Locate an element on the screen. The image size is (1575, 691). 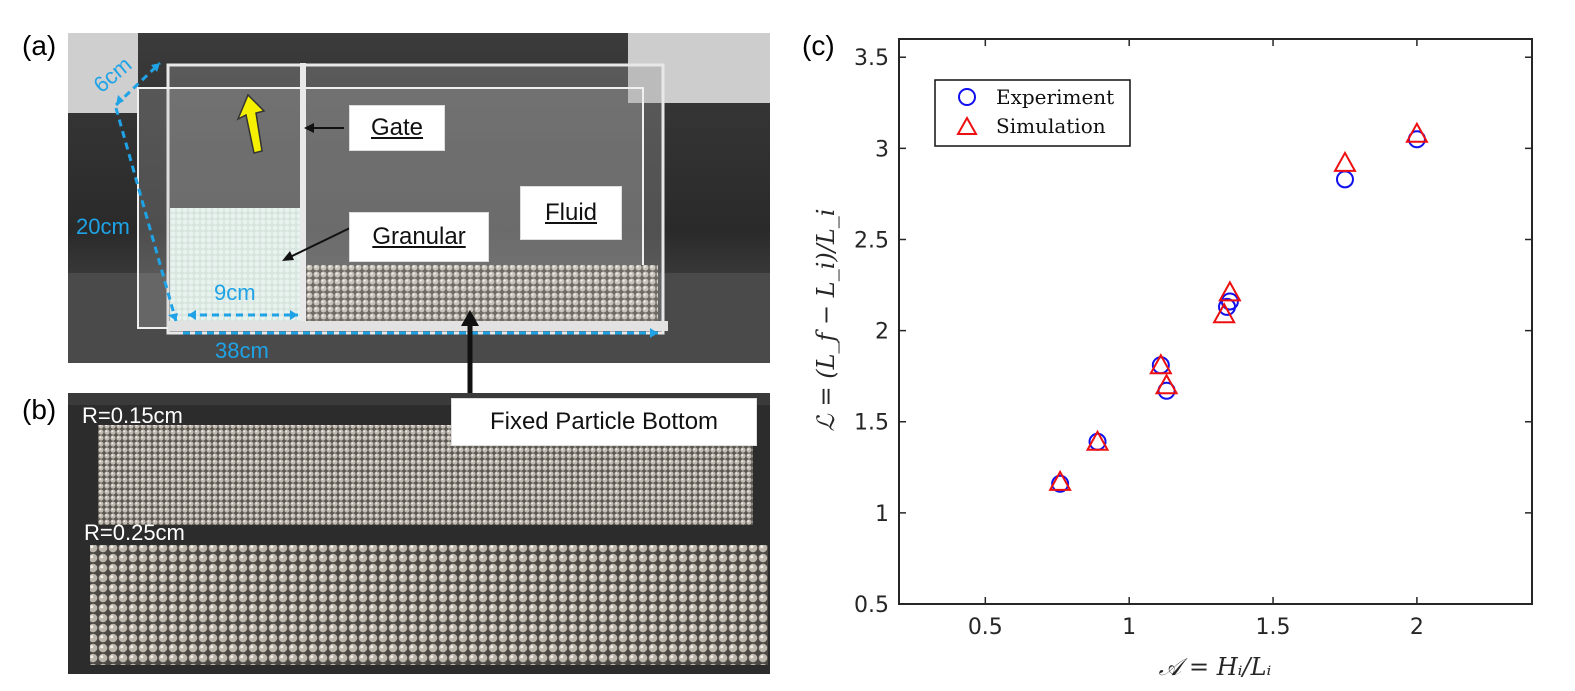
legend-simulation-marker is located at coordinates (967, 125).